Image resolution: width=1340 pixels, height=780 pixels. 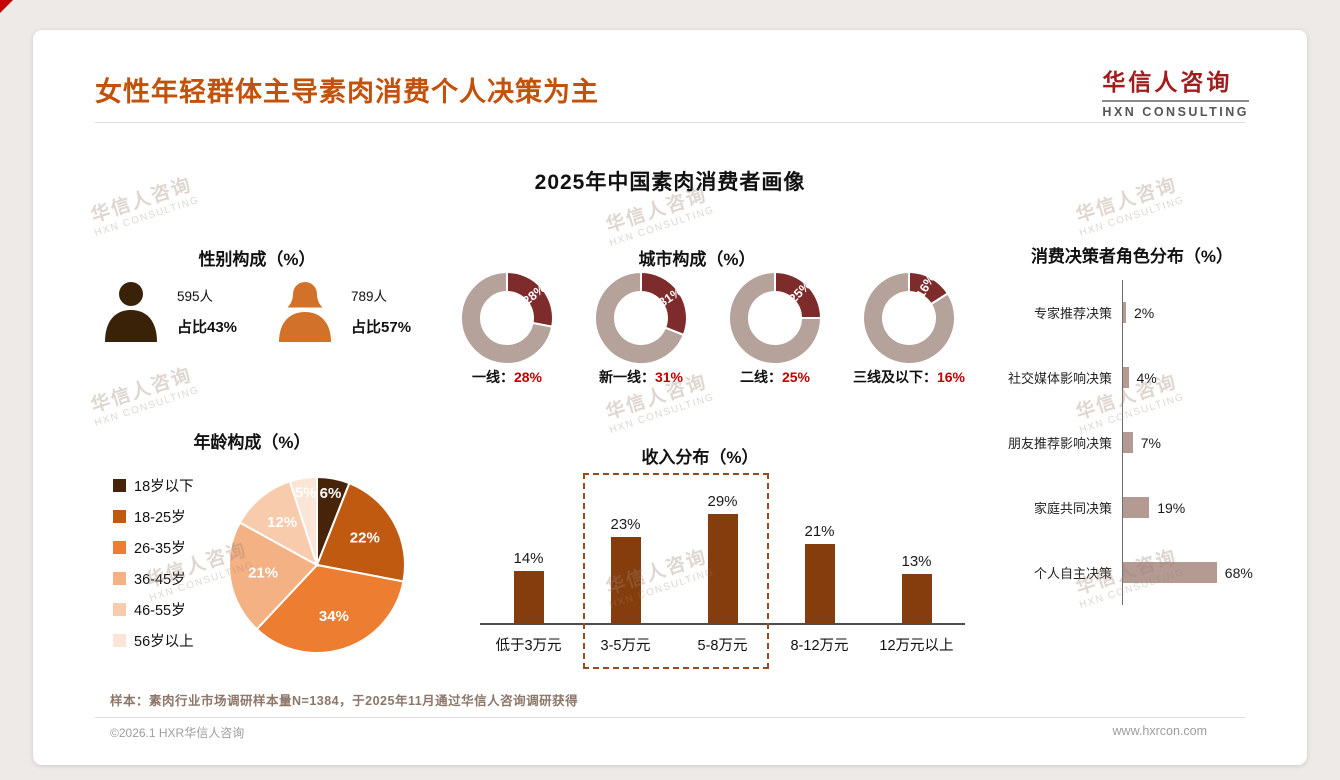 What do you see at coordinates (909, 317) in the screenshot?
I see `donut-chart-icon: 16%` at bounding box center [909, 317].